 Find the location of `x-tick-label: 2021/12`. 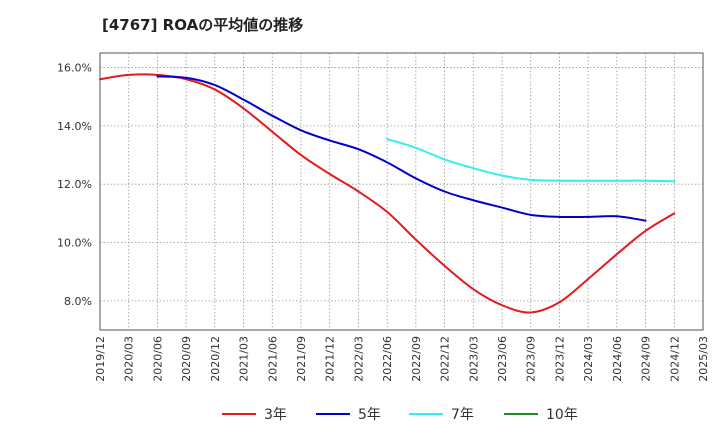

x-tick-label: 2021/12 is located at coordinates (330, 359).